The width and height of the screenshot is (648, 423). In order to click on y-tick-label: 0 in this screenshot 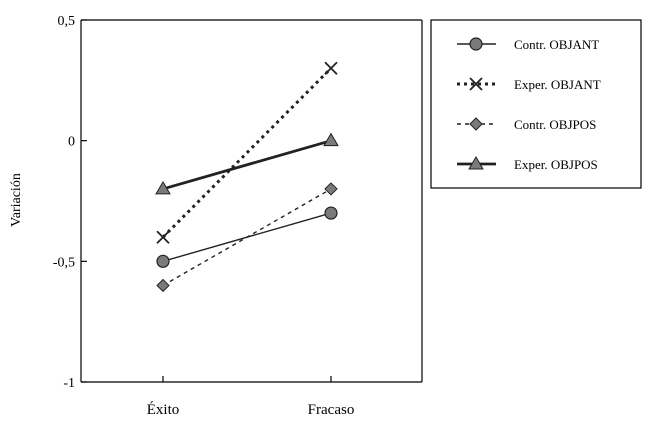, I will do `click(71, 142)`.